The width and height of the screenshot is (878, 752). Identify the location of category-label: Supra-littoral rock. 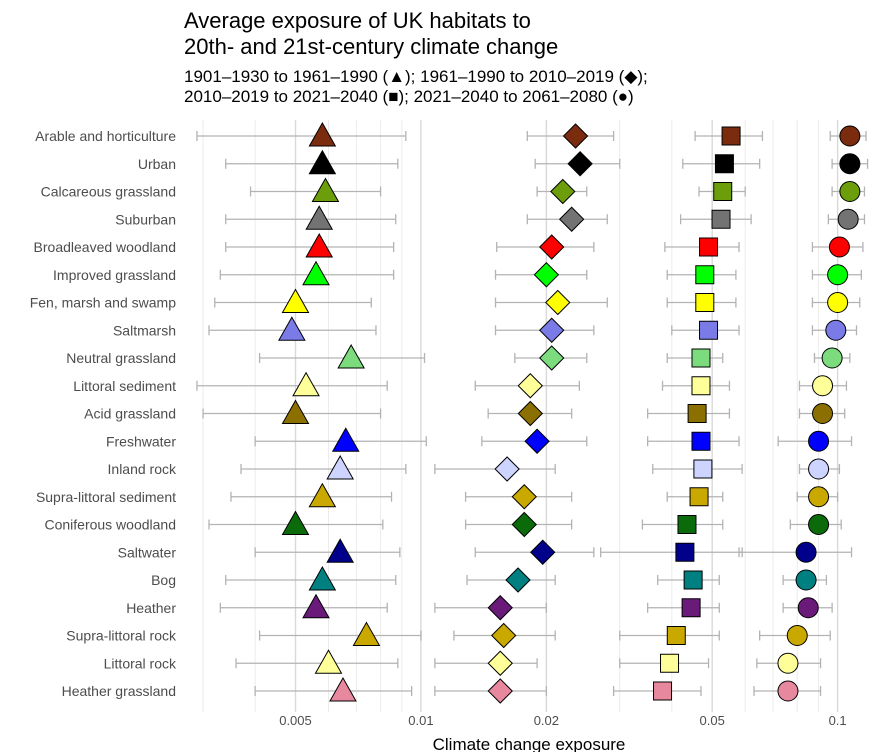
(121, 636).